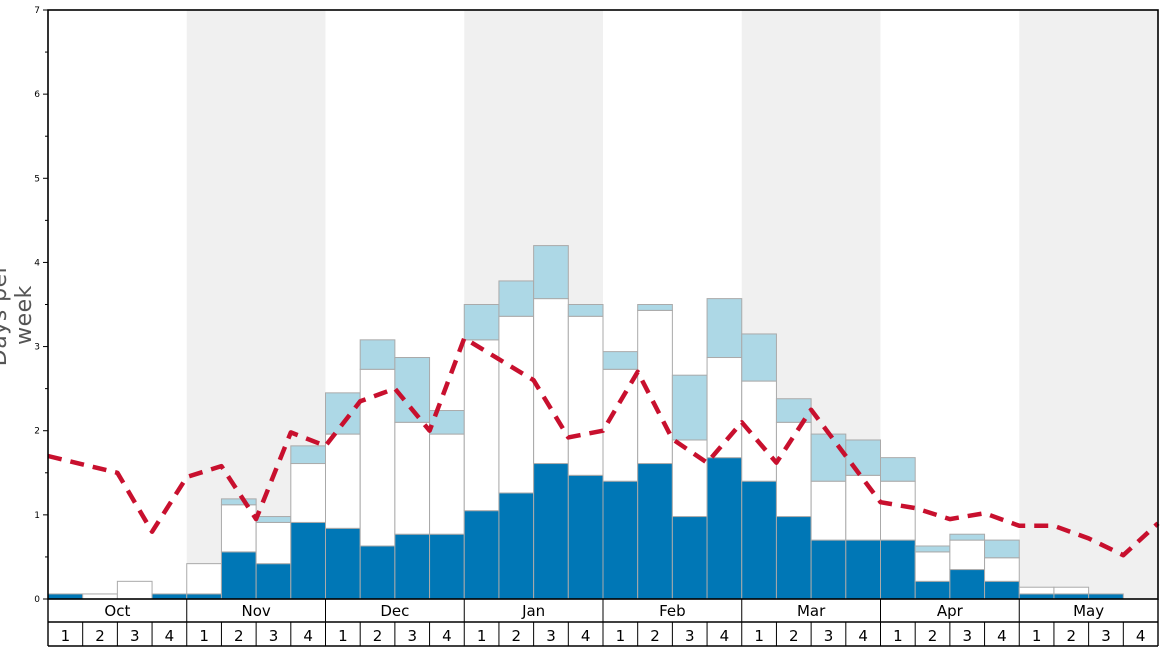 This screenshot has height=648, width=1168. Describe the element at coordinates (37, 600) in the screenshot. I see `y-tick-label: 0` at that location.